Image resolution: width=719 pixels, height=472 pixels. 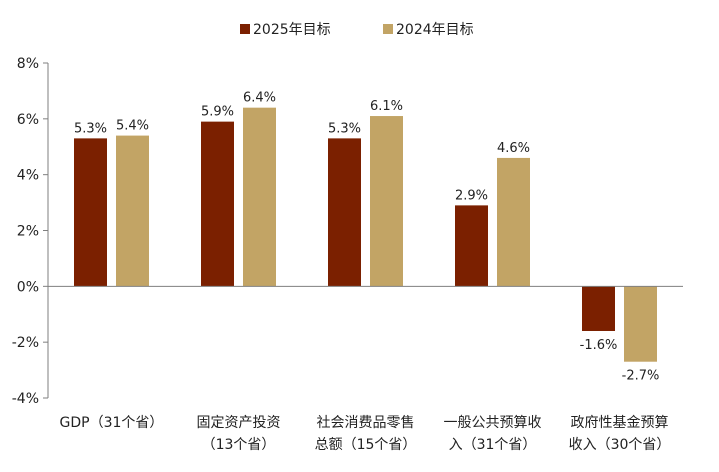 I want to click on y-tick-label: -4%, so click(x=25, y=399).